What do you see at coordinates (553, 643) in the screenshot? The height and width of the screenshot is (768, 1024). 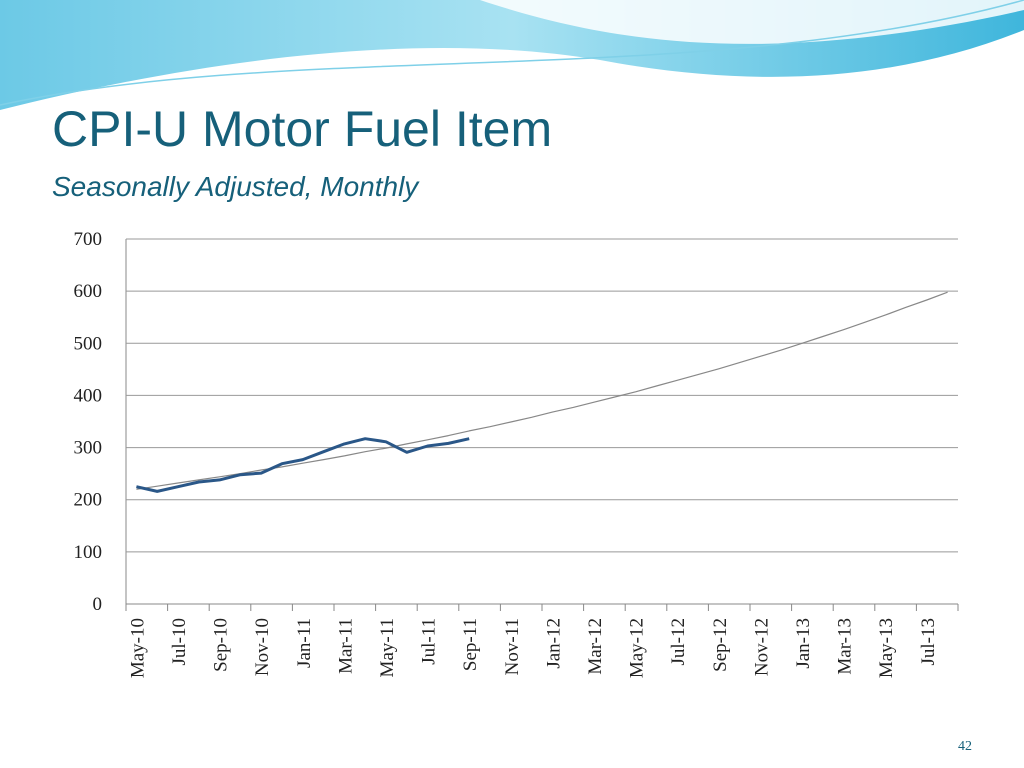 I see `x-tick-label: Jan-12` at bounding box center [553, 643].